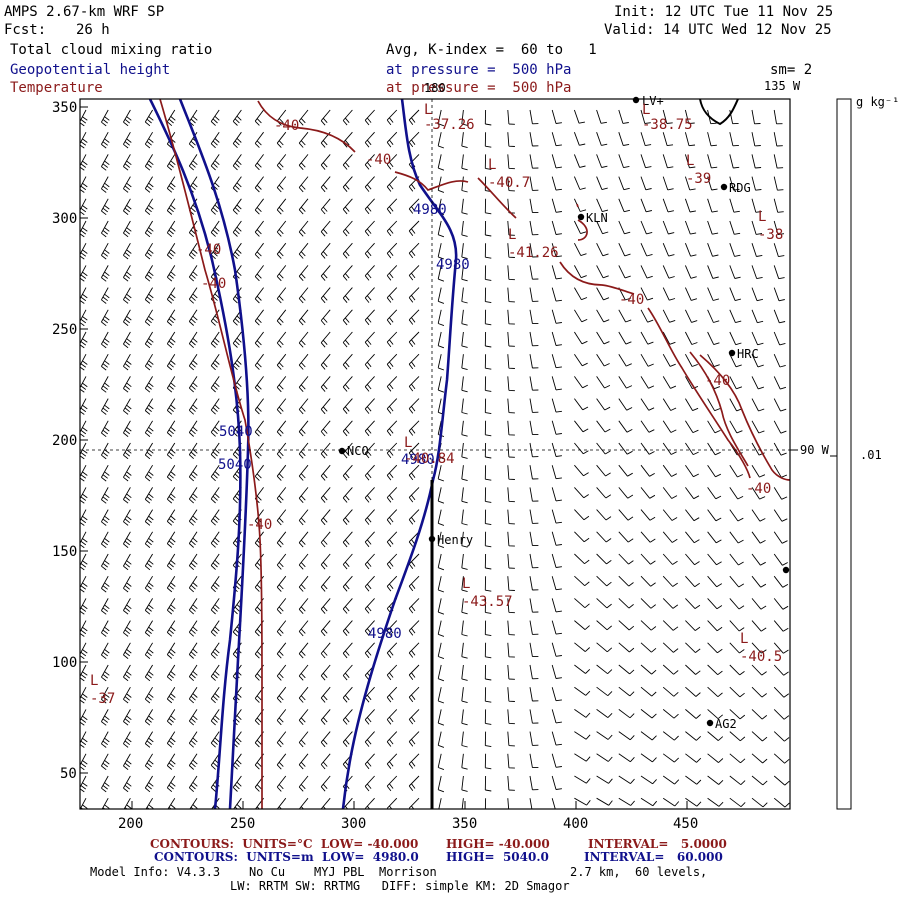 This screenshot has height=900, width=900. What do you see at coordinates (435, 88) in the screenshot?
I see `meridian-label-180: 180` at bounding box center [435, 88].